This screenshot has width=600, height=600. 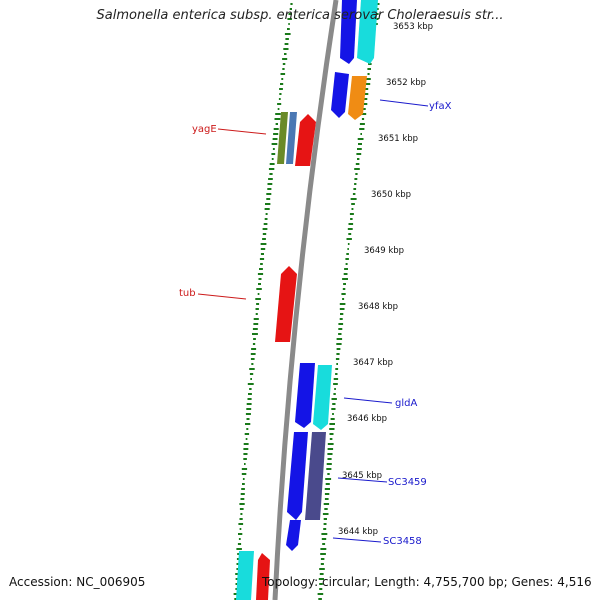 I want to click on gene-label-SC3459: SC3459, so click(x=407, y=482).